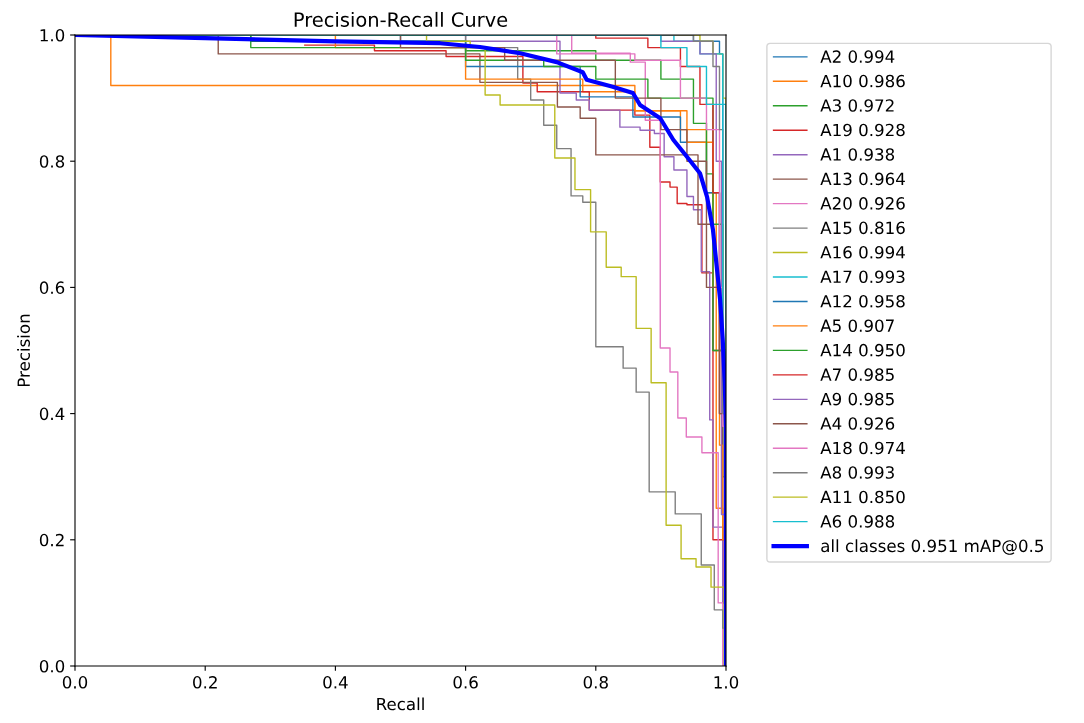 The width and height of the screenshot is (1084, 723). I want to click on legend-label: A10 0.986, so click(862, 81).